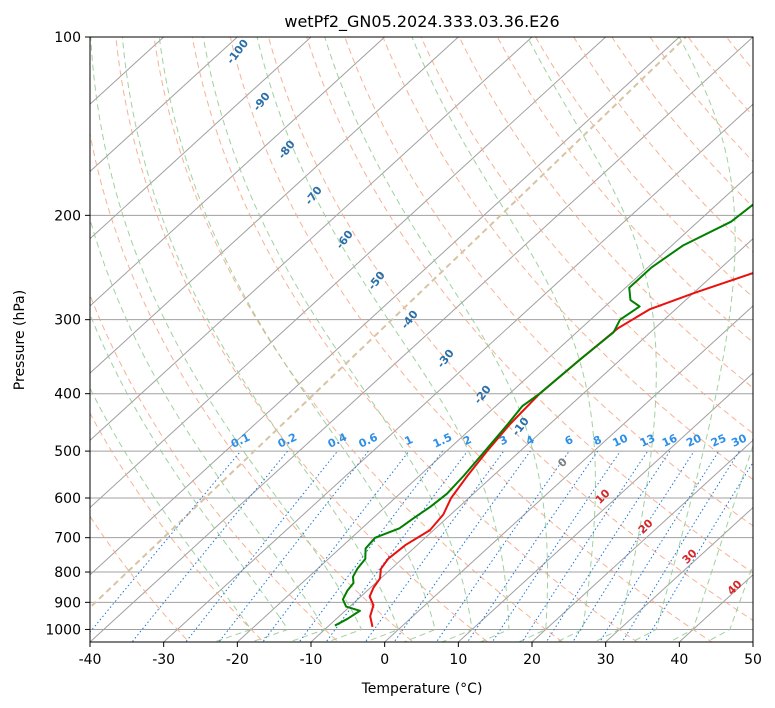  I want to click on mixing-ratio-label: 36, so click(760, 440).